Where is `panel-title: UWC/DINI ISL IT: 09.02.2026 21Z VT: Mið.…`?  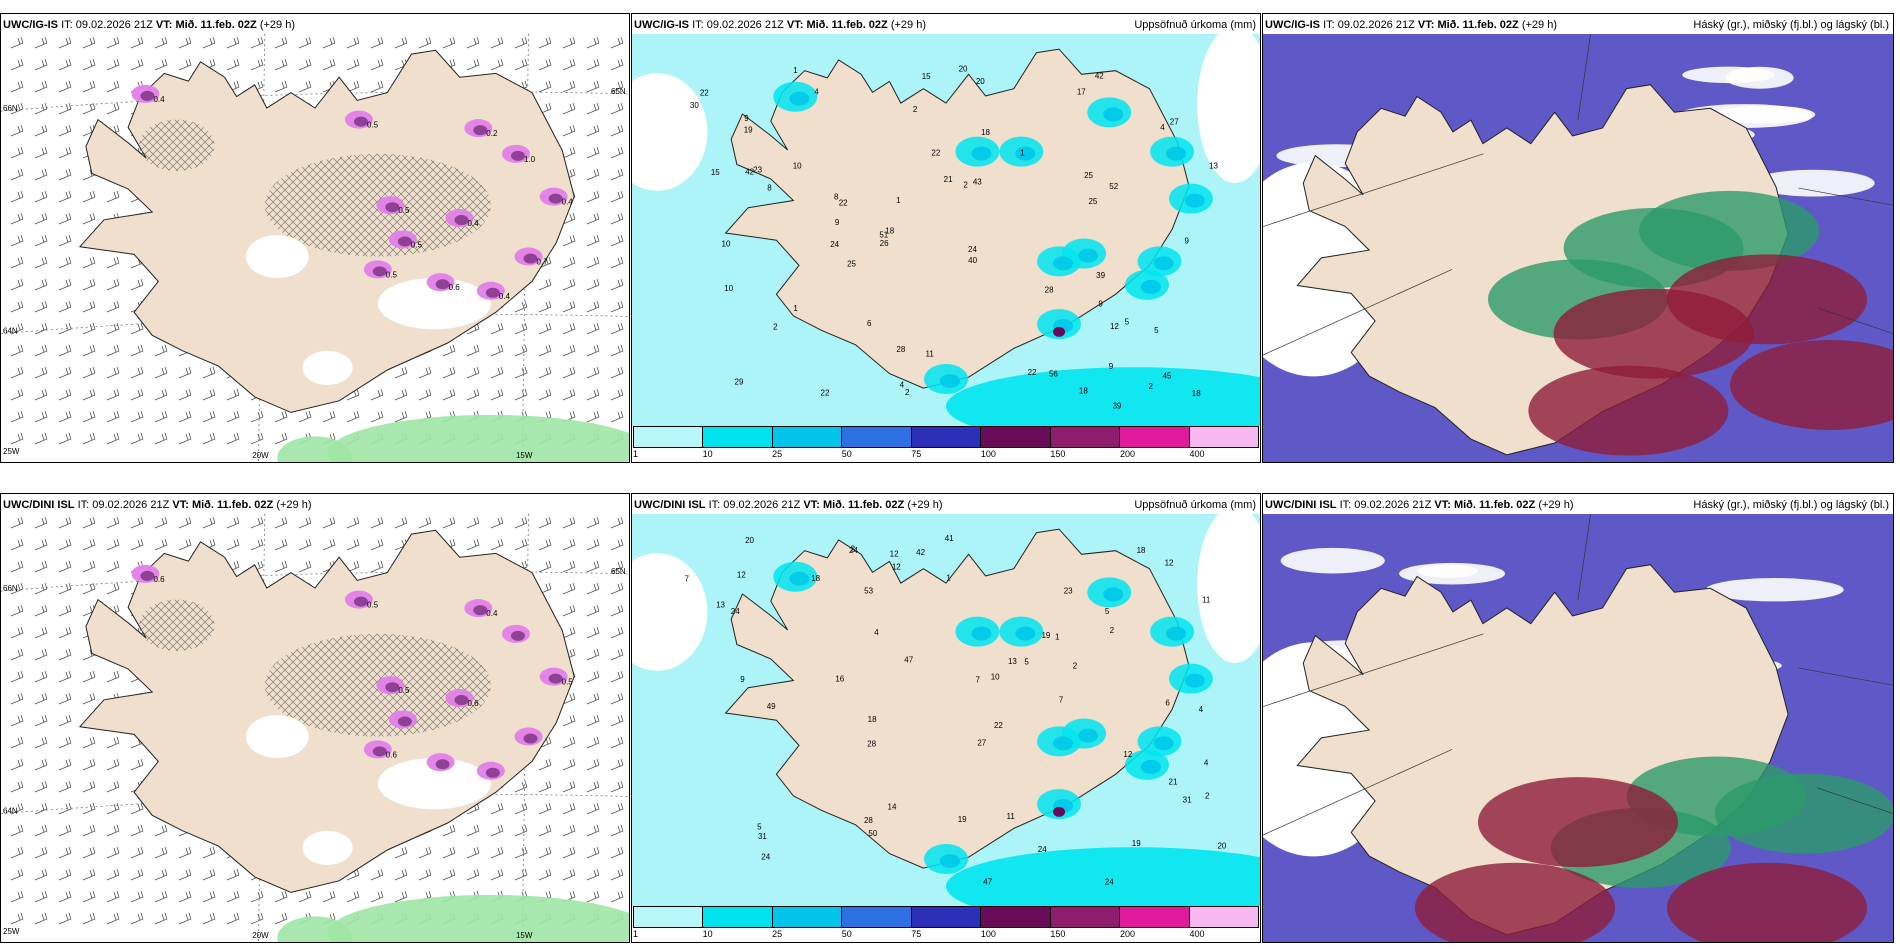 panel-title: UWC/DINI ISL IT: 09.02.2026 21Z VT: Mið.… is located at coordinates (157, 505).